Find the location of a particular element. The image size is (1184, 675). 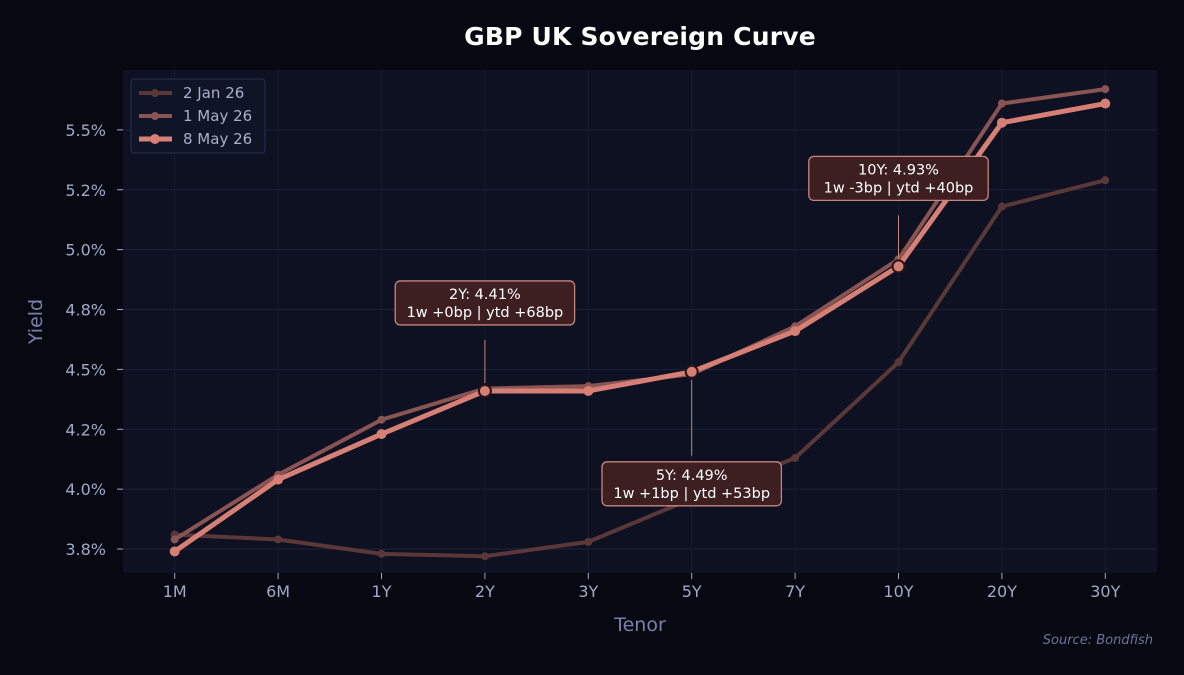

y-tick-label: 4.5% is located at coordinates (85, 369).